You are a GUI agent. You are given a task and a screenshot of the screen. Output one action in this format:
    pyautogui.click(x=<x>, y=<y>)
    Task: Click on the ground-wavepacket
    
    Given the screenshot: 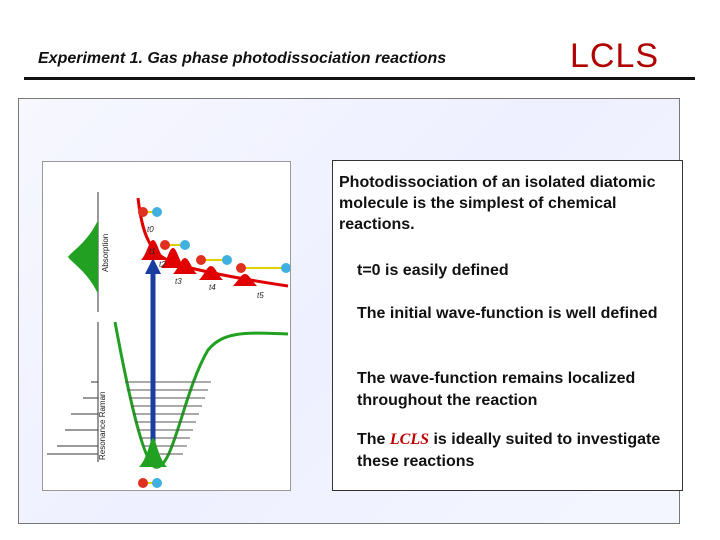 What is the action you would take?
    pyautogui.click(x=153, y=452)
    